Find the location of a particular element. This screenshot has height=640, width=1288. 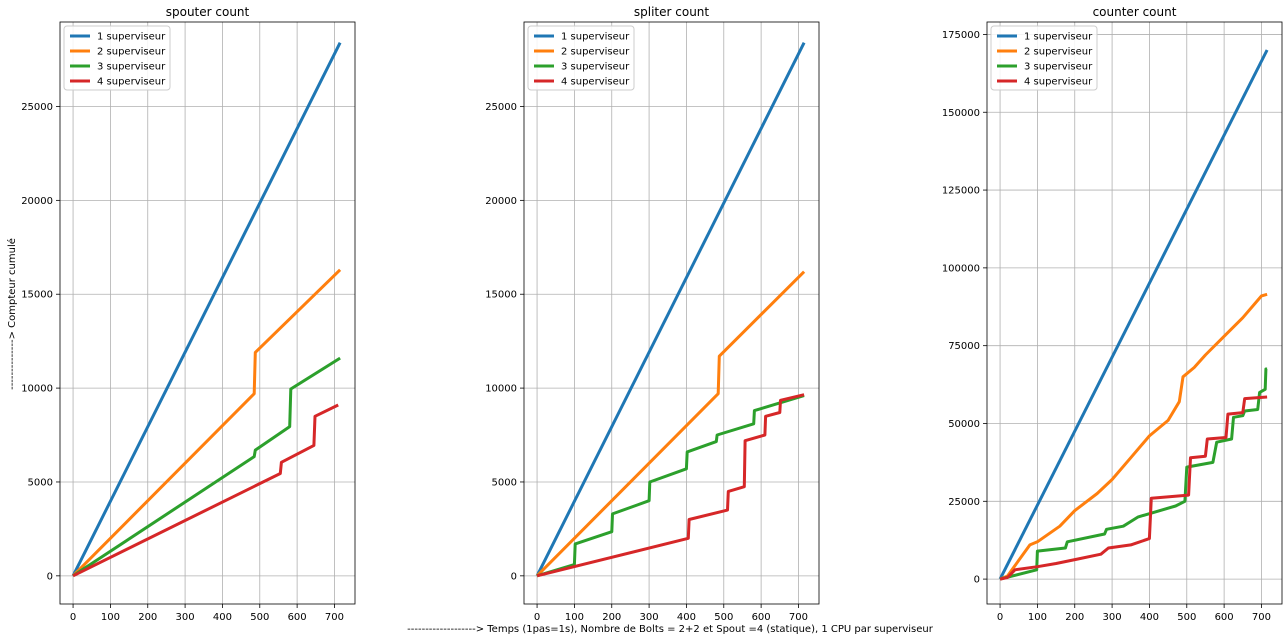

chart-title: spouter count is located at coordinates (208, 12).